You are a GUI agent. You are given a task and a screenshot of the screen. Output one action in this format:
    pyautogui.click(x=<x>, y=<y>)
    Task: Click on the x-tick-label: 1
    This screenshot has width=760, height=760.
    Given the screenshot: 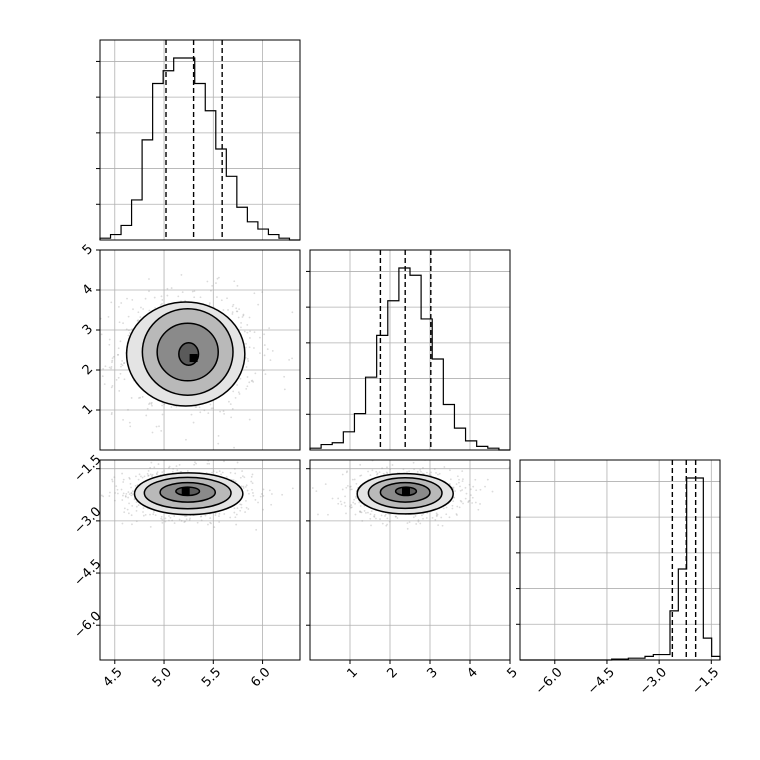 What is the action you would take?
    pyautogui.click(x=352, y=673)
    